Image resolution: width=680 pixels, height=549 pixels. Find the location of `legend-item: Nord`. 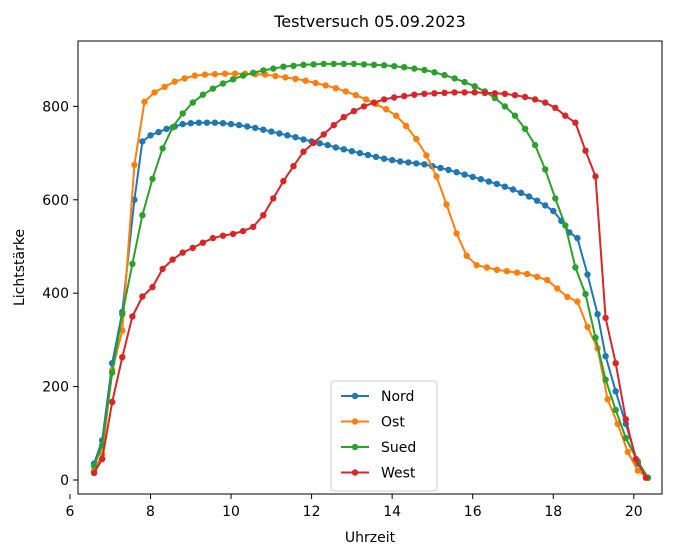

legend-item: Nord is located at coordinates (377, 397).